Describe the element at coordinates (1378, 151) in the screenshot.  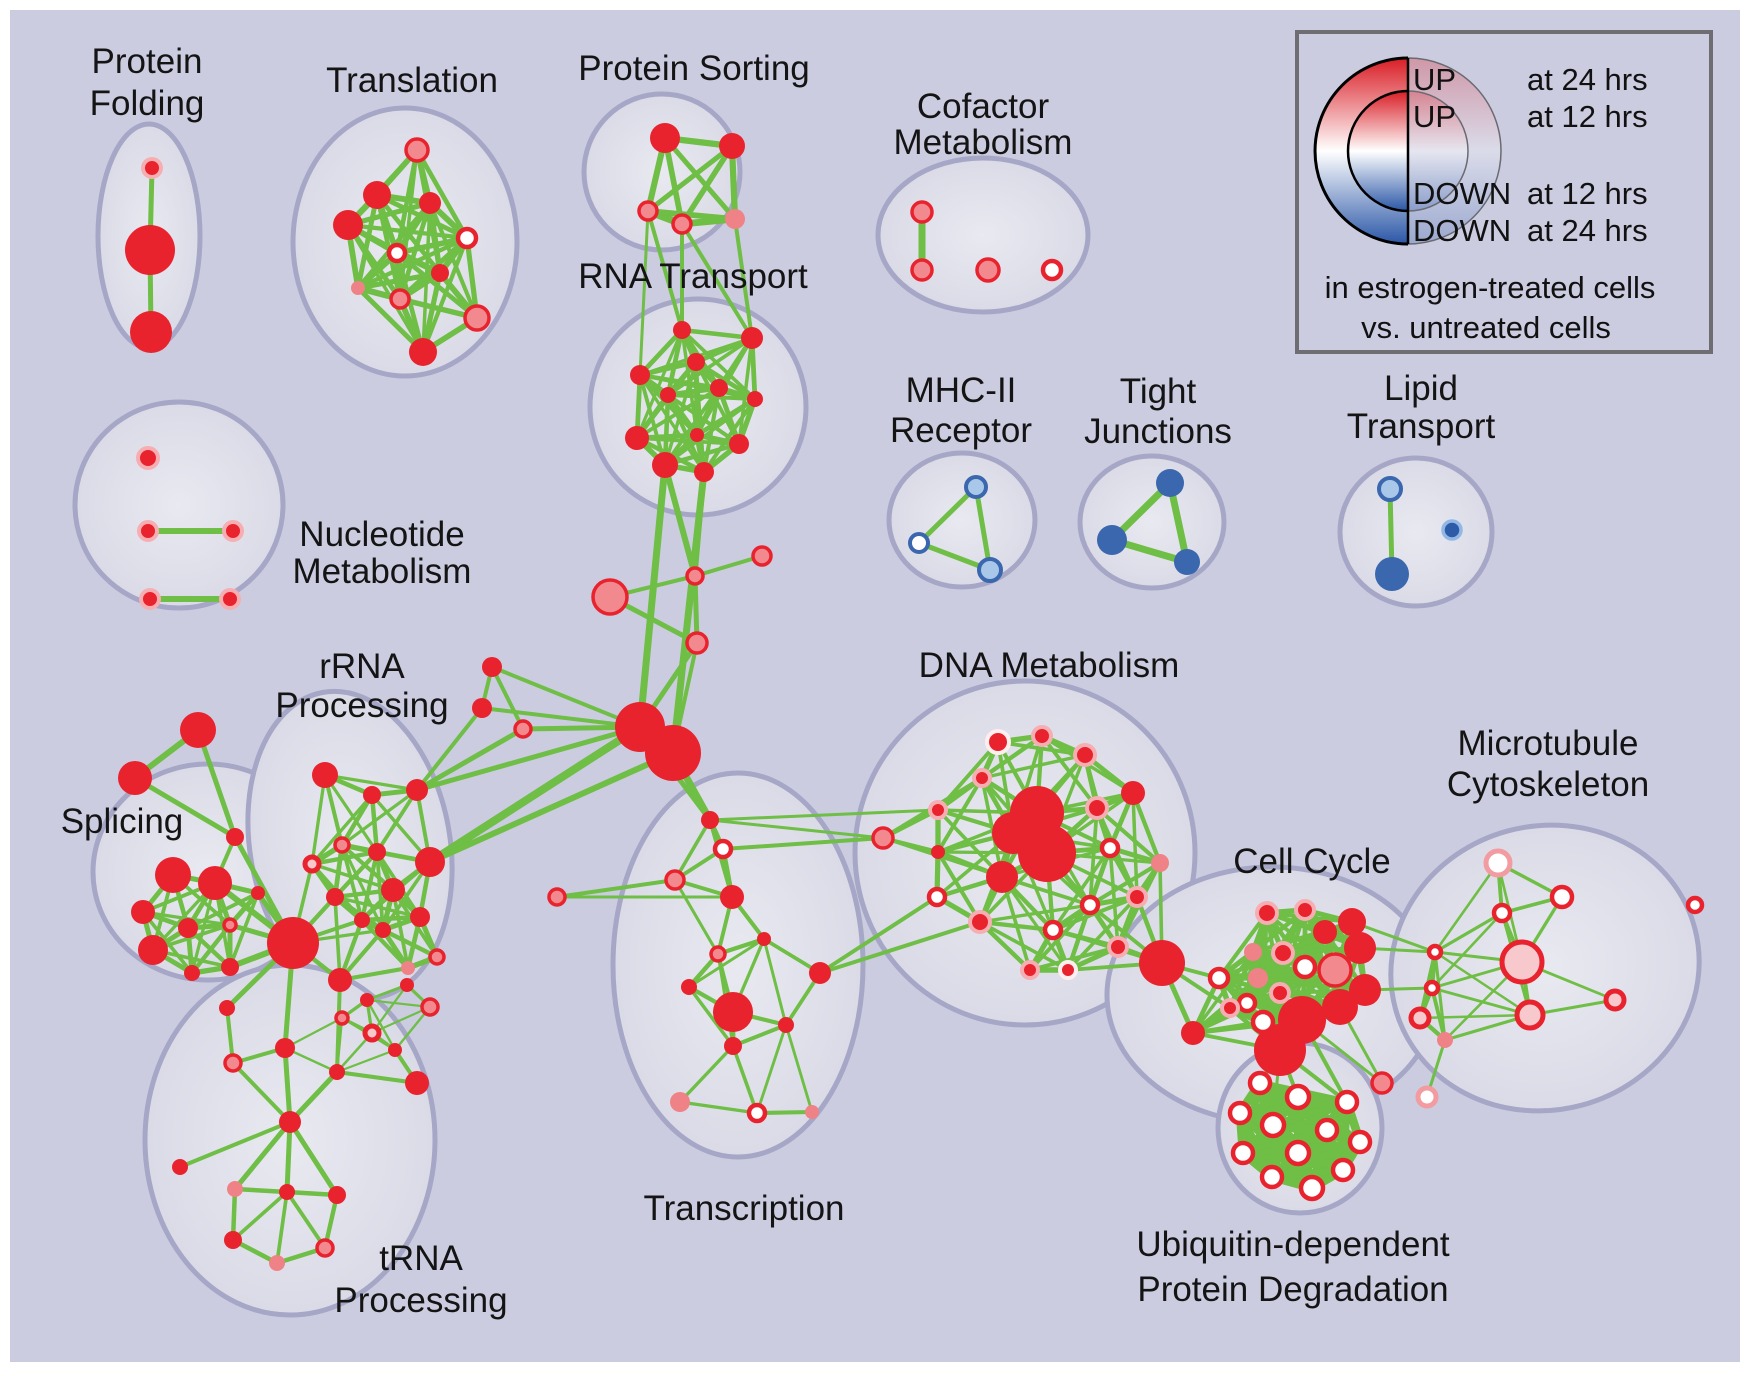
I see `legend-wheel-inner-left` at that location.